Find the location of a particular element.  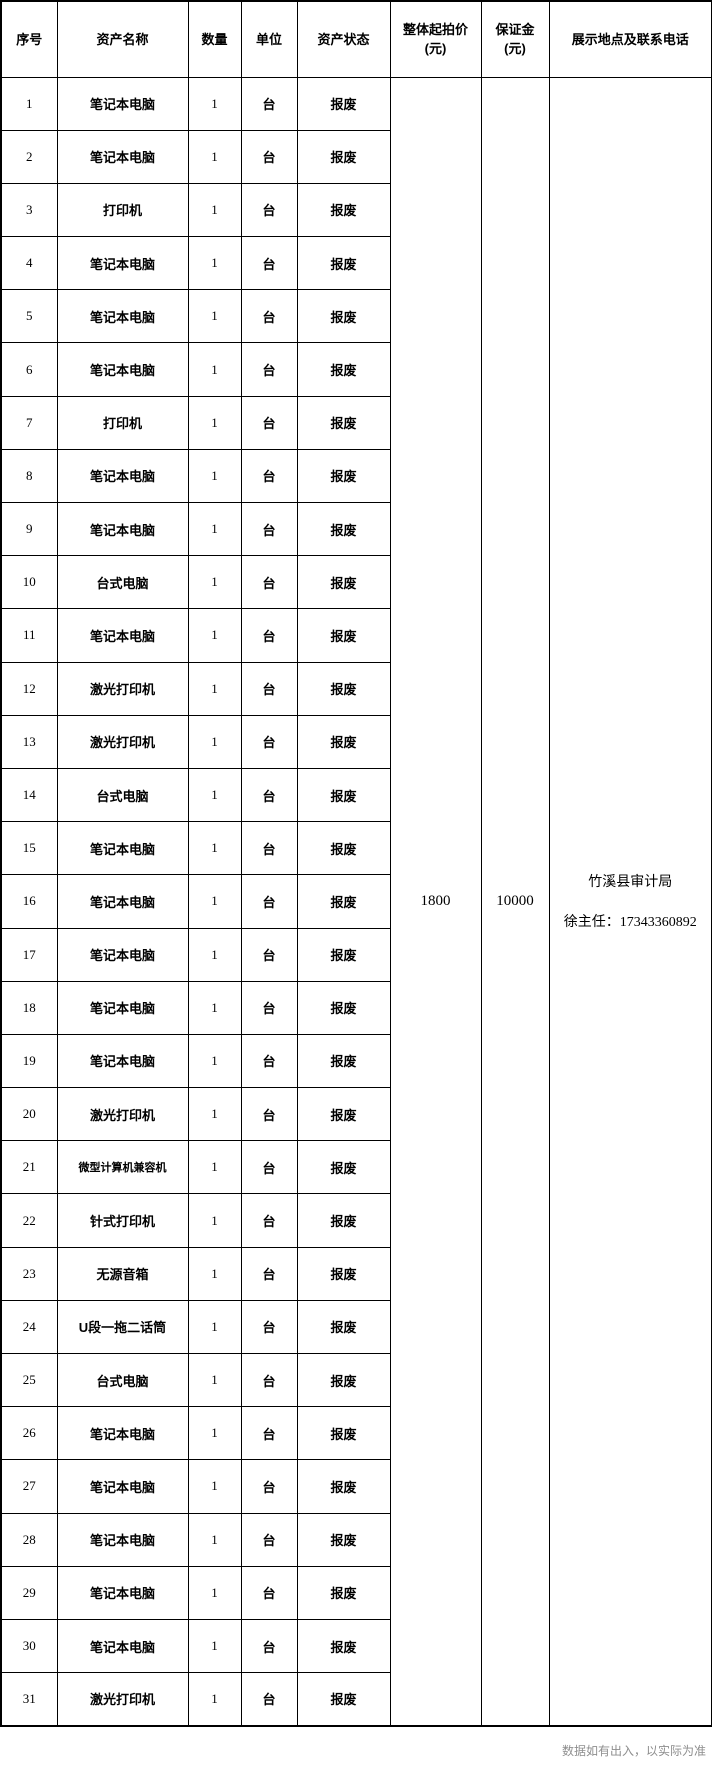

cell-serial-number: 16 is located at coordinates (29, 901).